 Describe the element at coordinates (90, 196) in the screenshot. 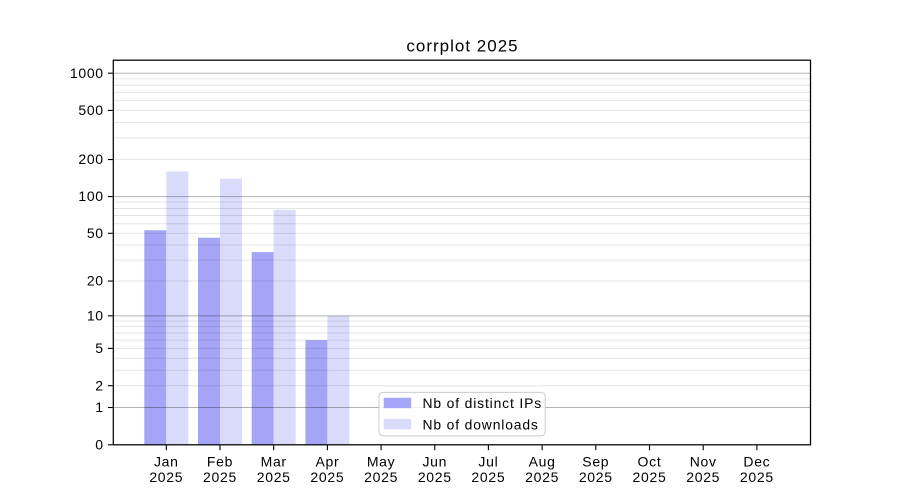

I see `svg-text: 100` at that location.